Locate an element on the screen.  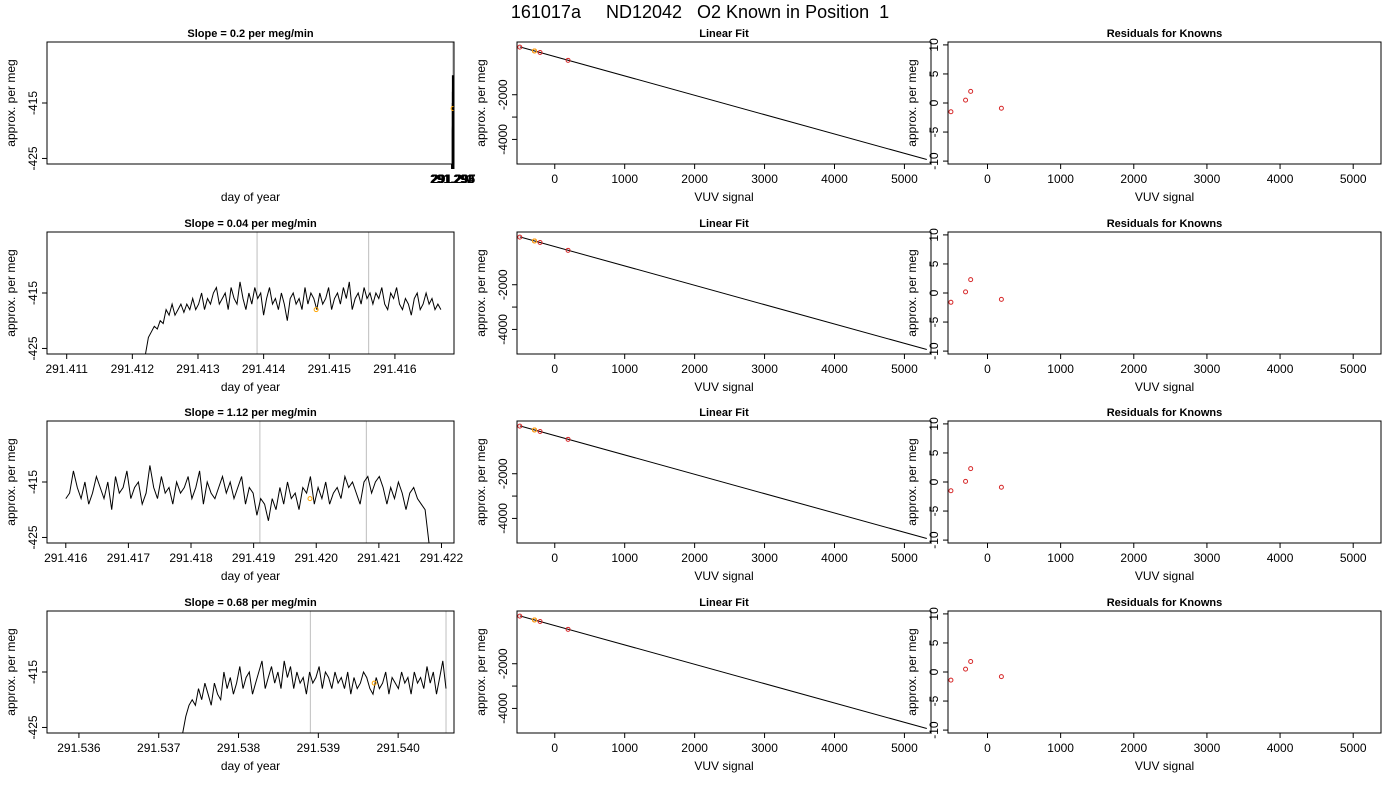
x-tick-label: 0 is located at coordinates (987, 748).